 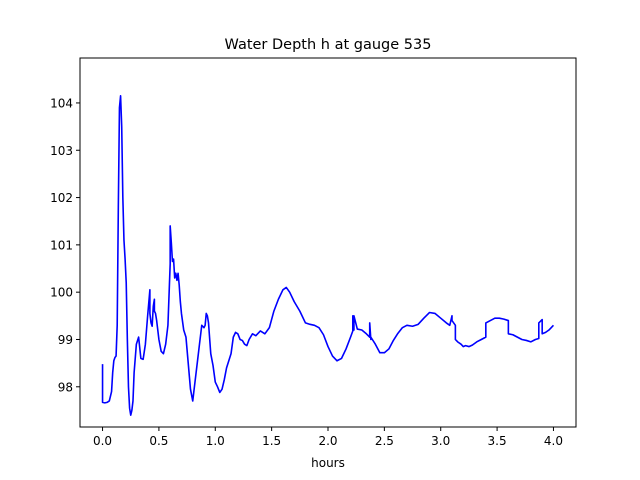 What do you see at coordinates (215, 441) in the screenshot?
I see `x-tick-label: 1.0` at bounding box center [215, 441].